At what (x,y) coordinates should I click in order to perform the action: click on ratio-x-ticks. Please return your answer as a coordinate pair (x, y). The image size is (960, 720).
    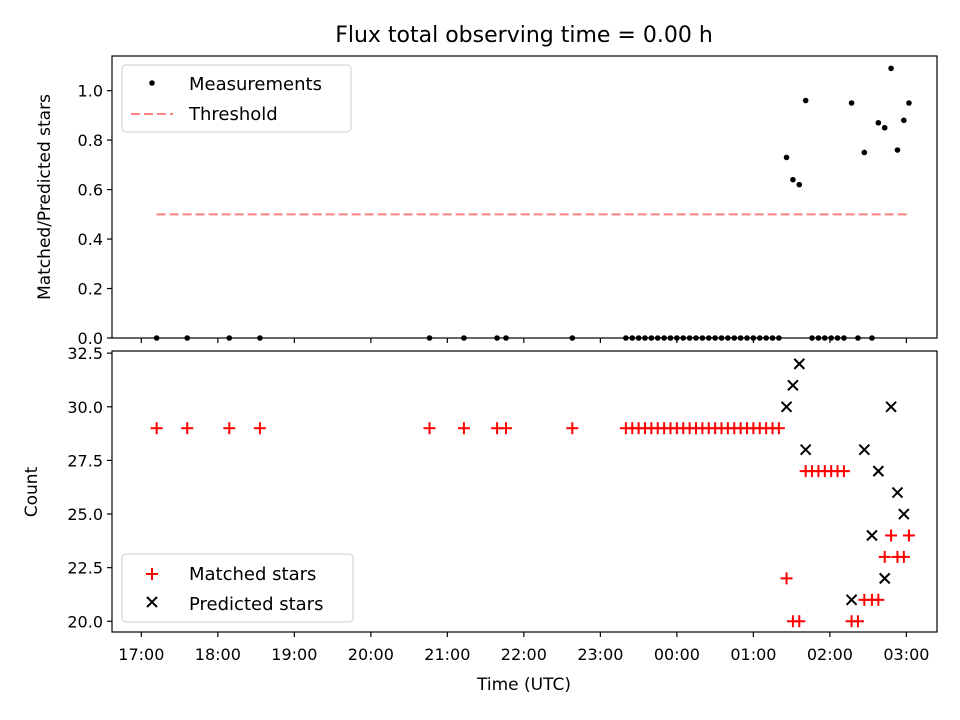
    Looking at the image, I should click on (523, 340).